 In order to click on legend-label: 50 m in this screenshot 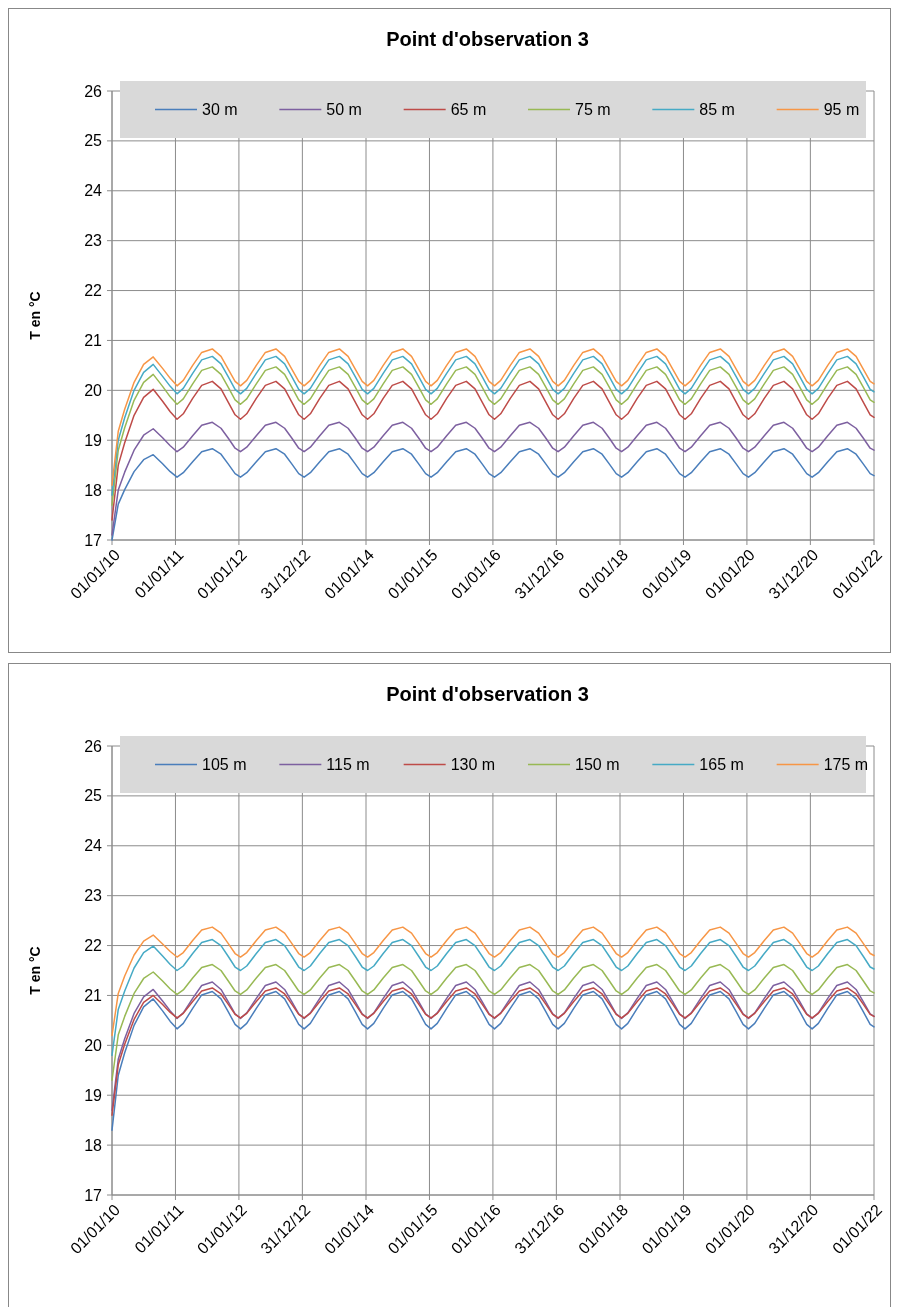, I will do `click(344, 110)`.